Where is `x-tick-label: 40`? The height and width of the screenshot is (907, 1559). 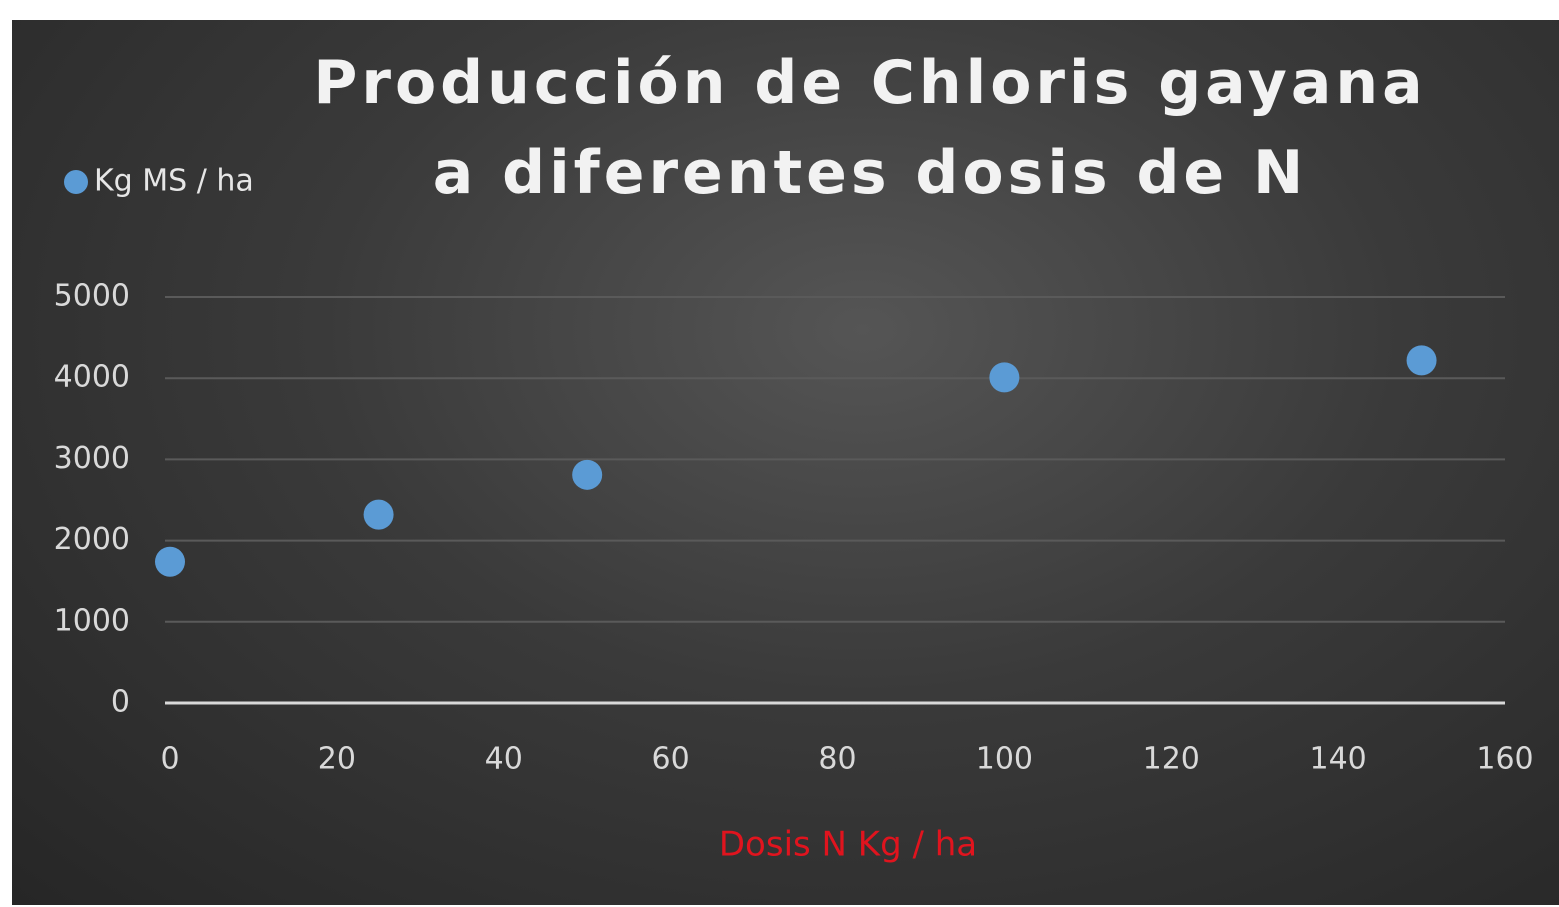 x-tick-label: 40 is located at coordinates (504, 759).